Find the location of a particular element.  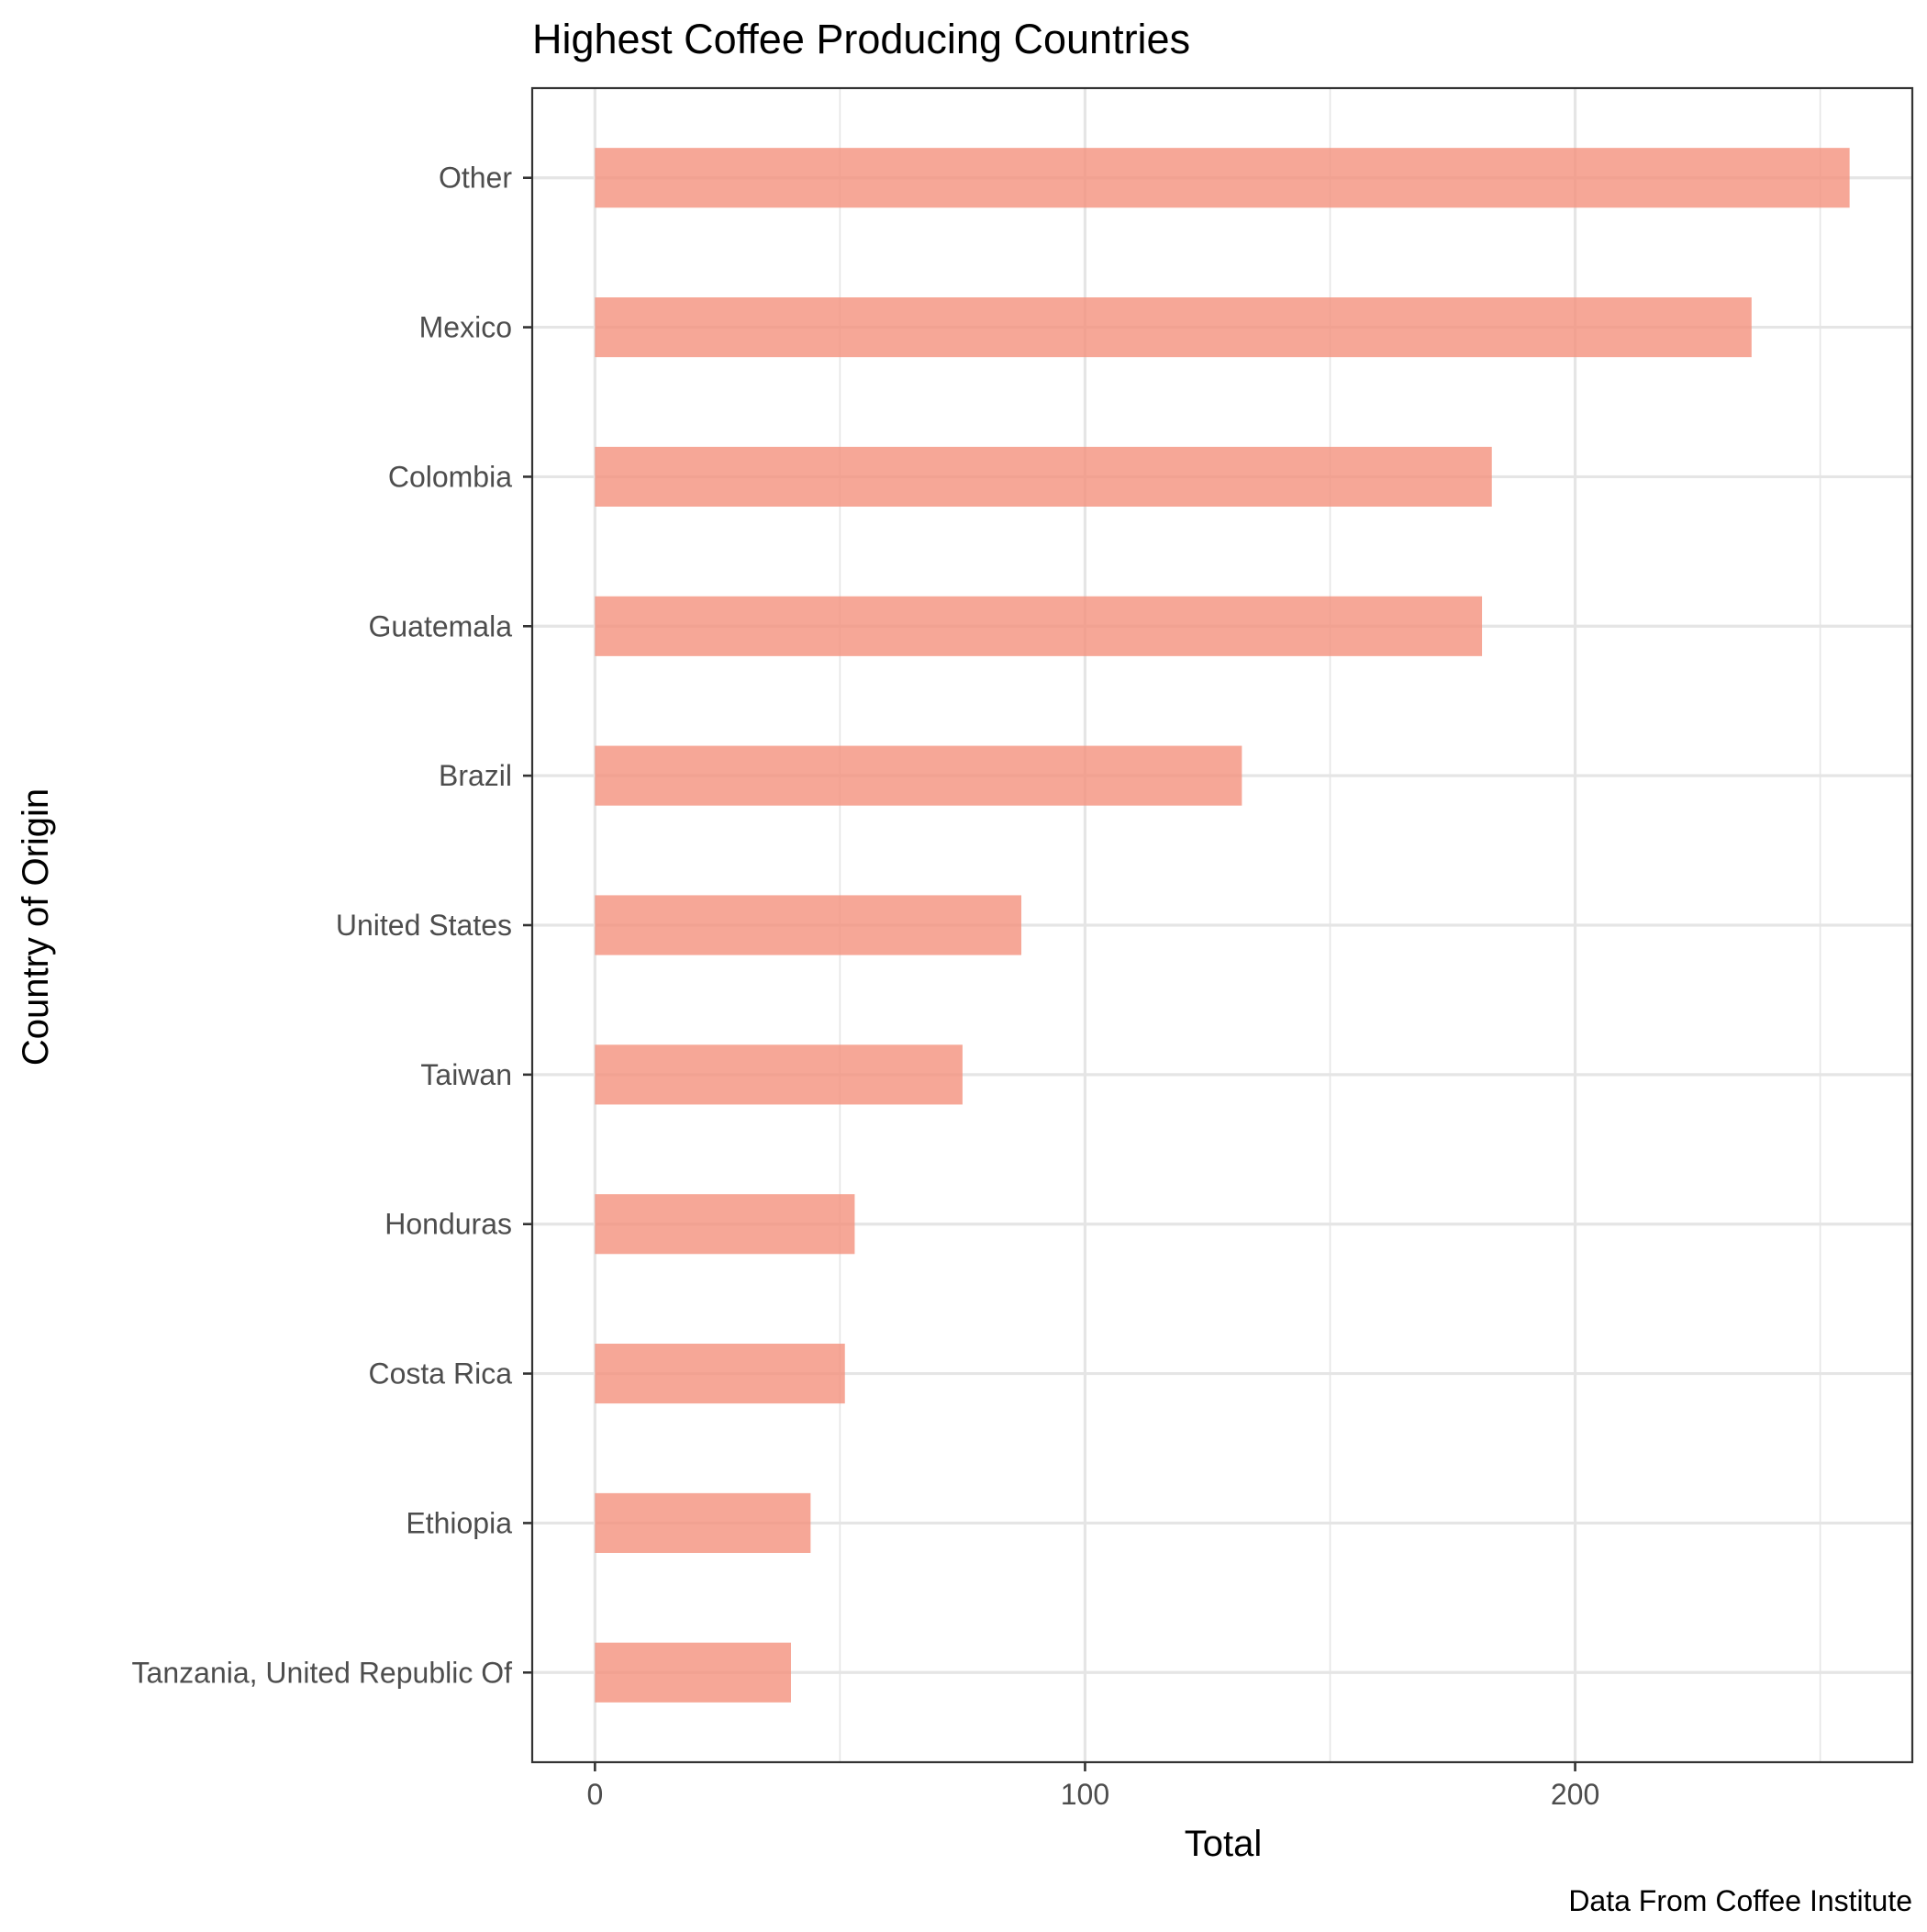

y-tick-label: Mexico is located at coordinates (465, 327).